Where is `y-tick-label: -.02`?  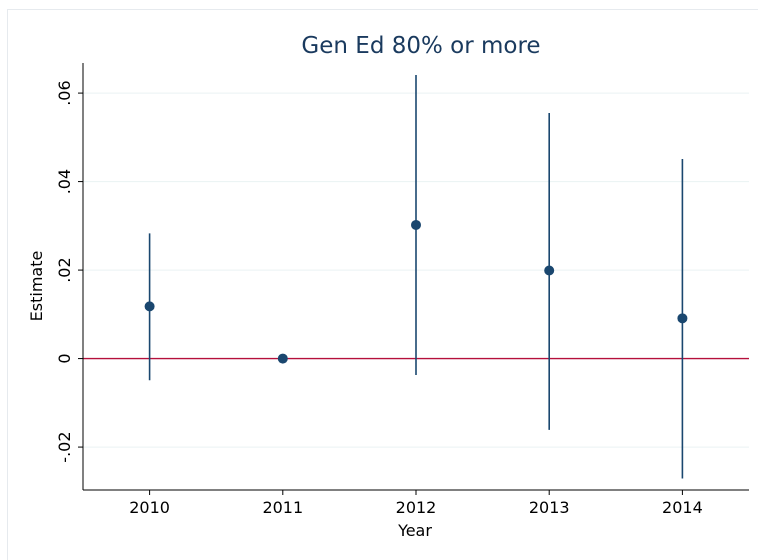
y-tick-label: -.02 is located at coordinates (64, 446).